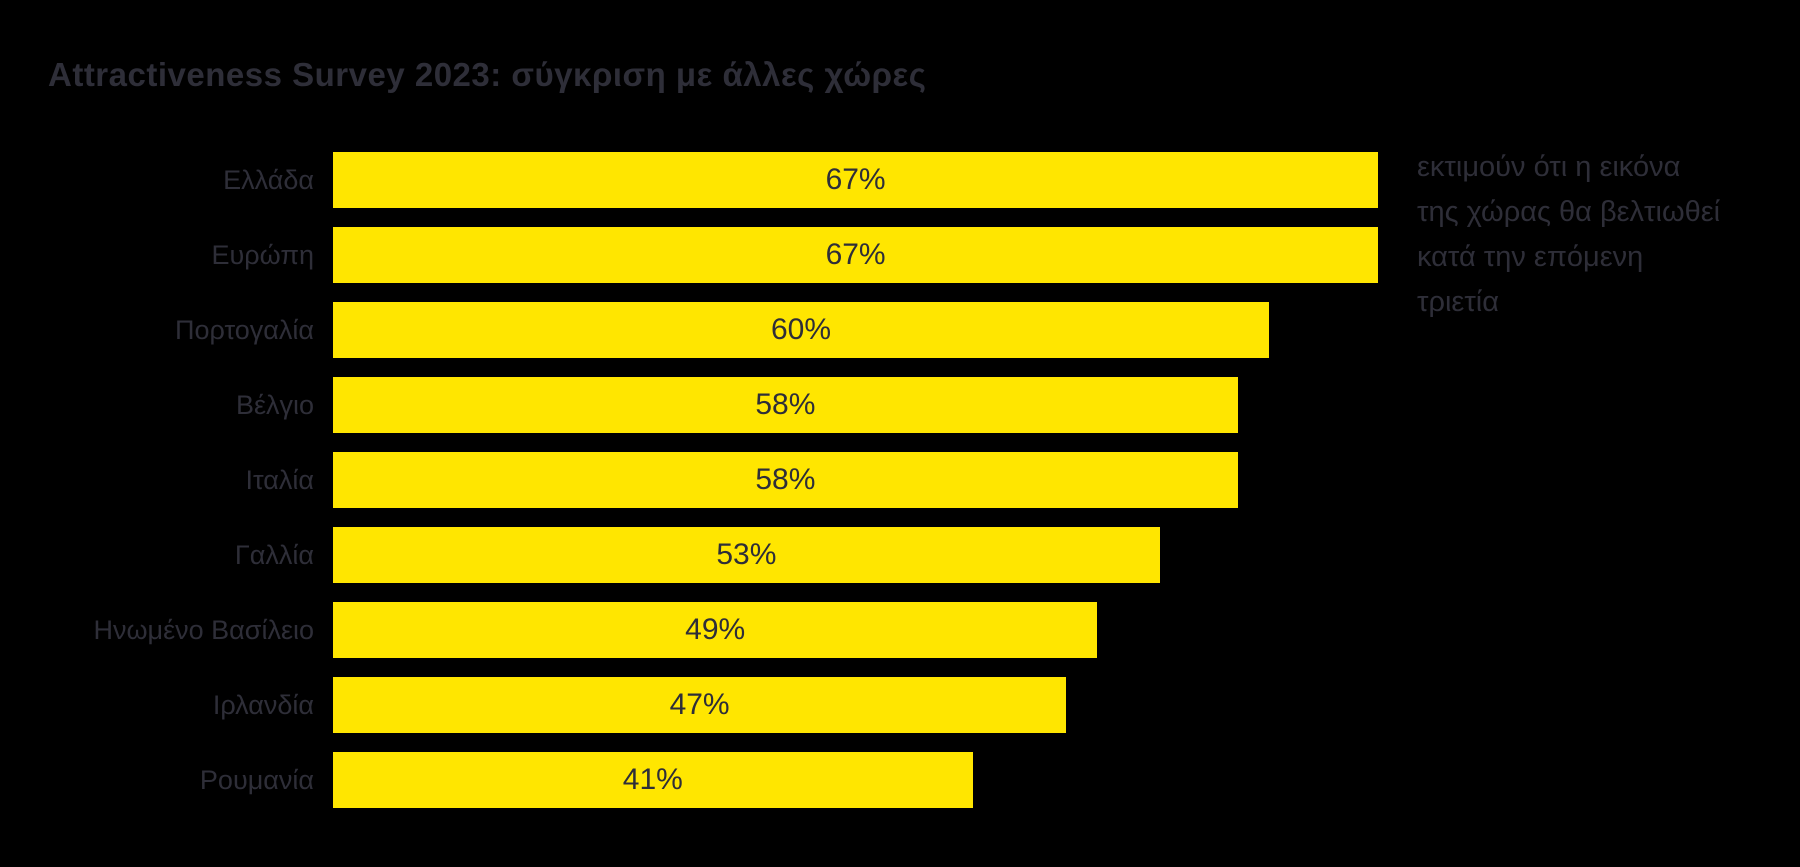  I want to click on value-label: 47%, so click(699, 704).